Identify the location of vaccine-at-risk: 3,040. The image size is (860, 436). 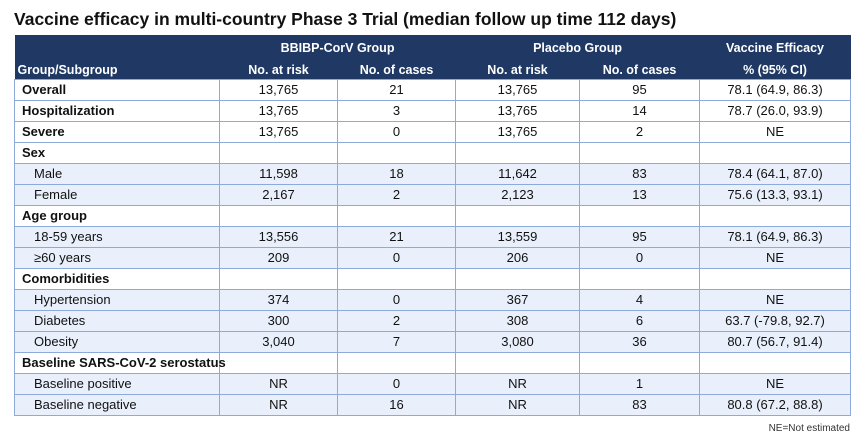
(278, 342).